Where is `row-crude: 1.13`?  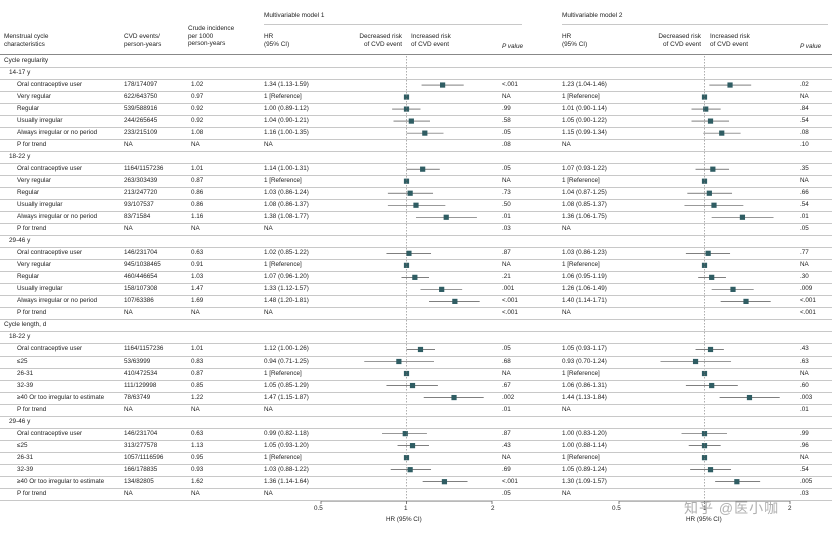
row-crude: 1.13 is located at coordinates (197, 445).